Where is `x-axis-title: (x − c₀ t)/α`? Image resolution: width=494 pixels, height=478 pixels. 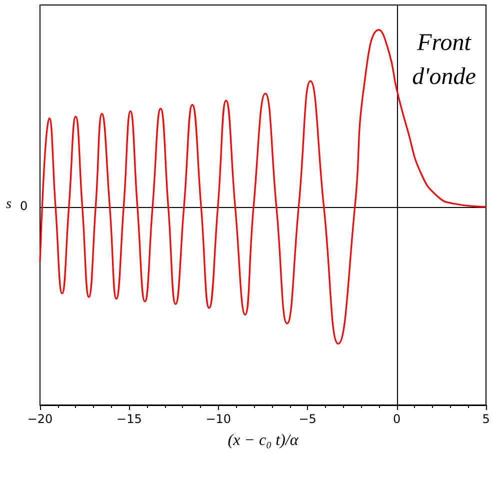 x-axis-title: (x − c₀ t)/α is located at coordinates (263, 441).